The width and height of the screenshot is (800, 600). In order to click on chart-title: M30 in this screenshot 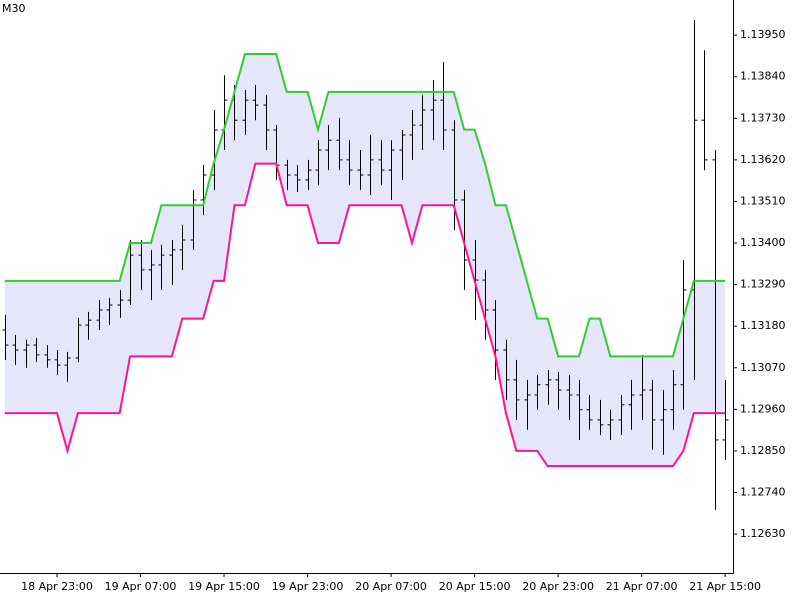, I will do `click(14, 8)`.